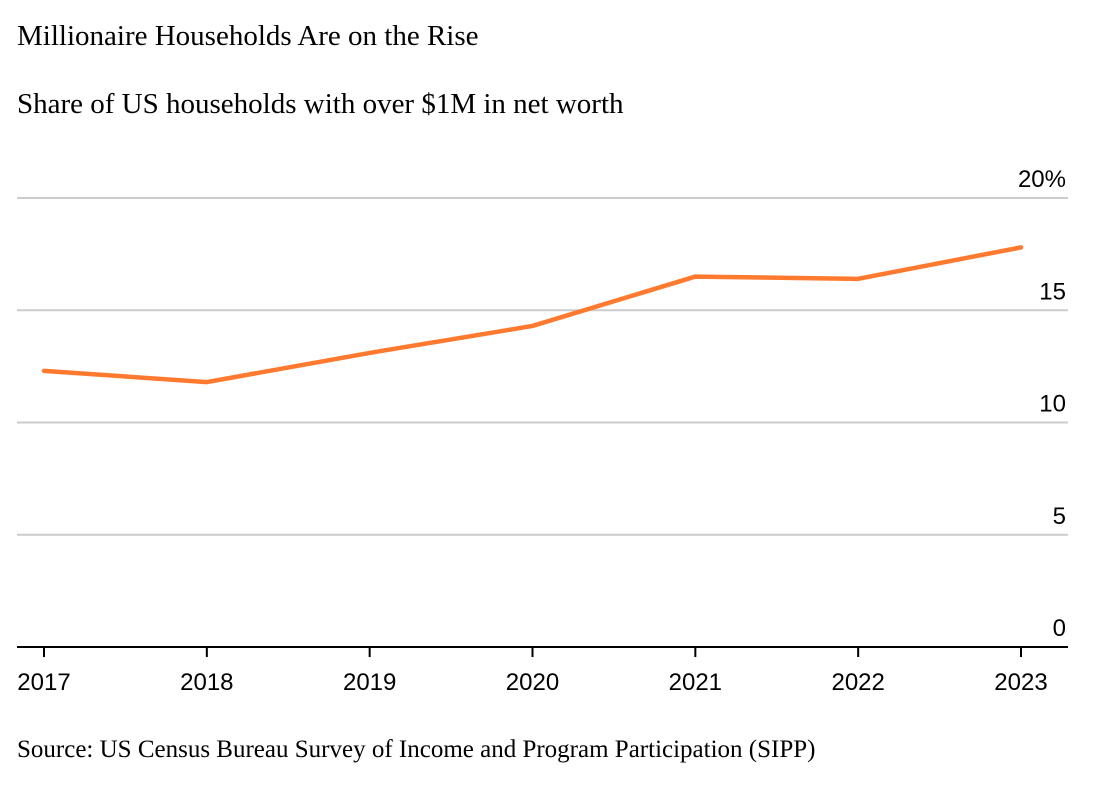  Describe the element at coordinates (1052, 404) in the screenshot. I see `y-tick-label-10: 10` at that location.